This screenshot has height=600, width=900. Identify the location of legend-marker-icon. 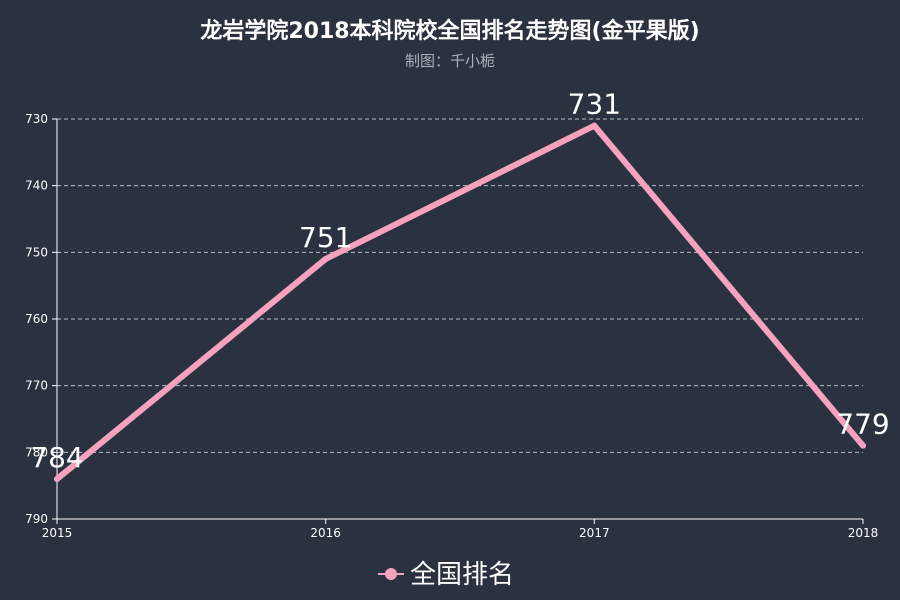
(391, 574).